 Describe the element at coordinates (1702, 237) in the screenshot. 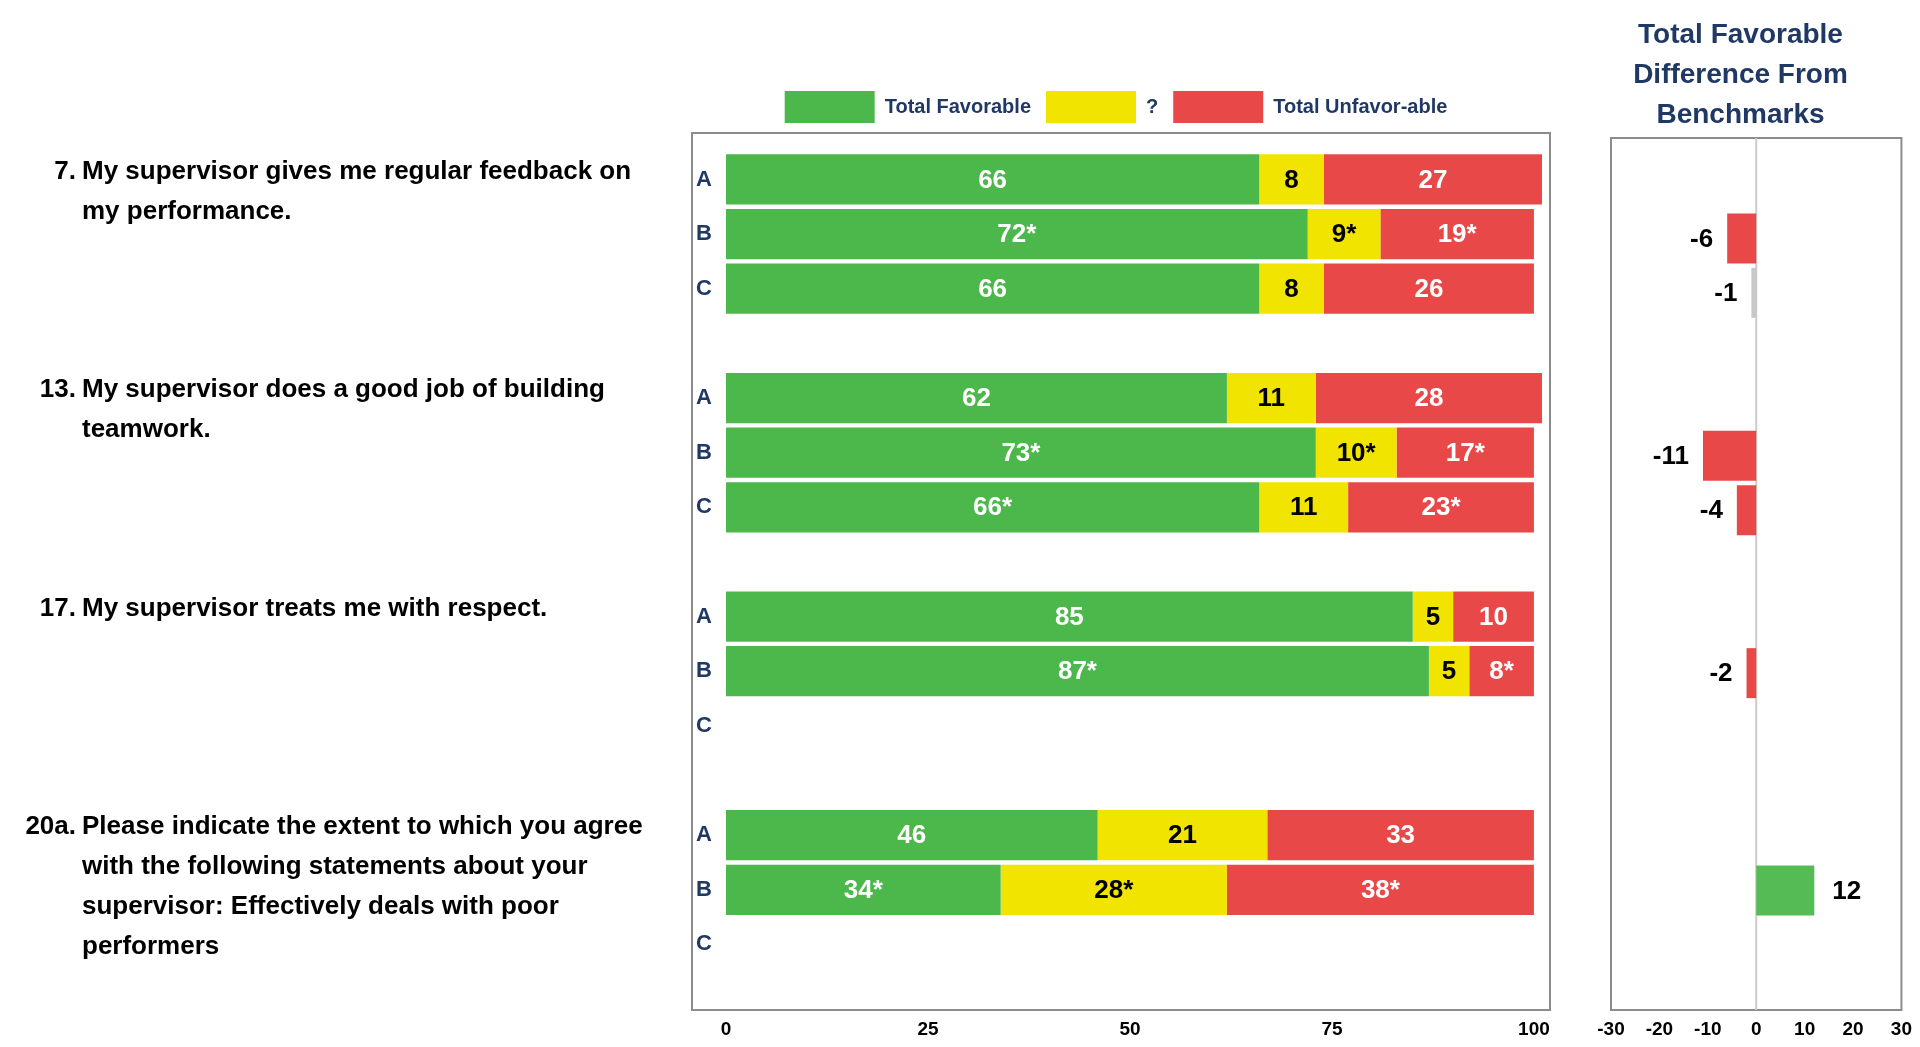

I see `data-label: -6` at that location.